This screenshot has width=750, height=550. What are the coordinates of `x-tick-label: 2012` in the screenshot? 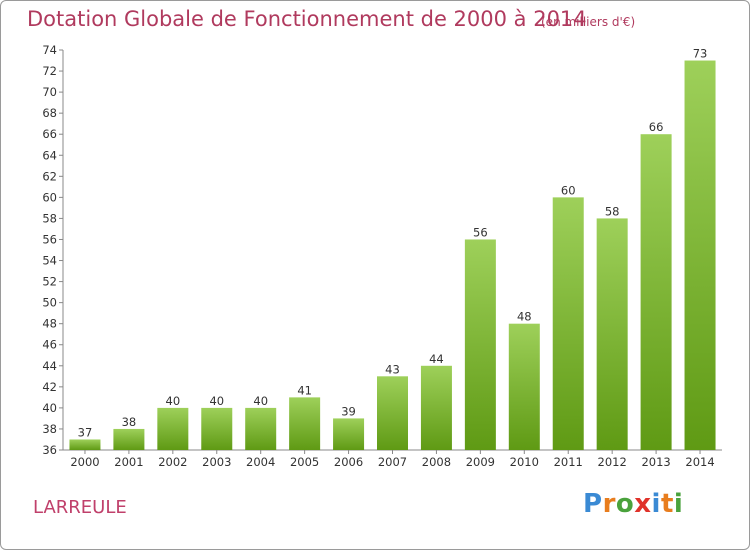 It's located at (612, 462).